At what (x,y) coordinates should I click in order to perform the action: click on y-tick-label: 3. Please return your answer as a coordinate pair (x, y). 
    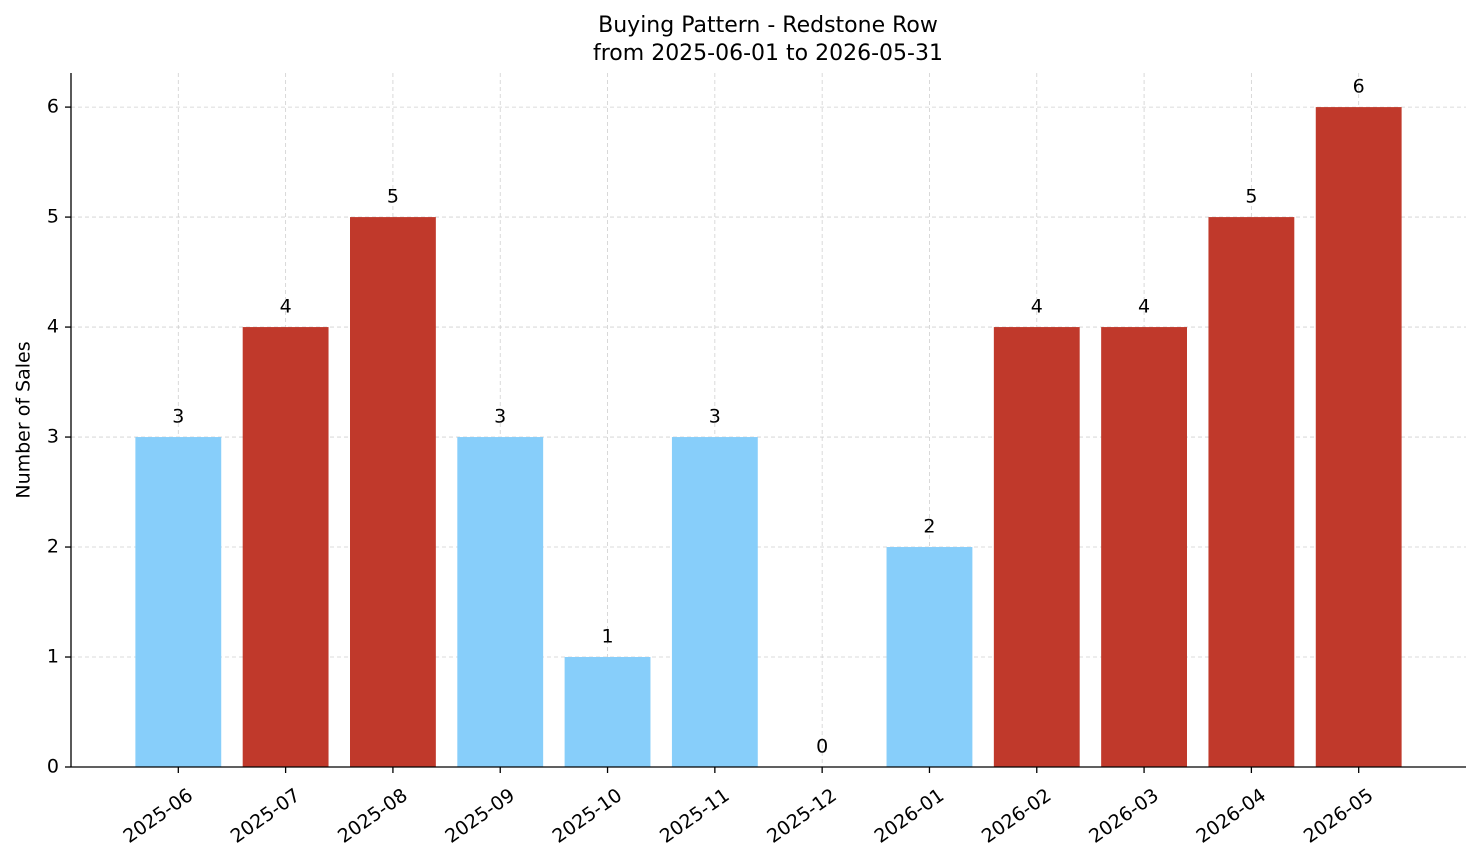
    Looking at the image, I should click on (53, 437).